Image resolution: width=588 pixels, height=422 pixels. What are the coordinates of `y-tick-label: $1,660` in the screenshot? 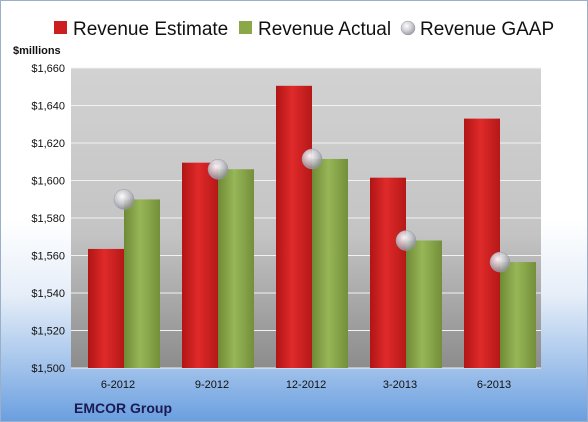 It's located at (48, 69).